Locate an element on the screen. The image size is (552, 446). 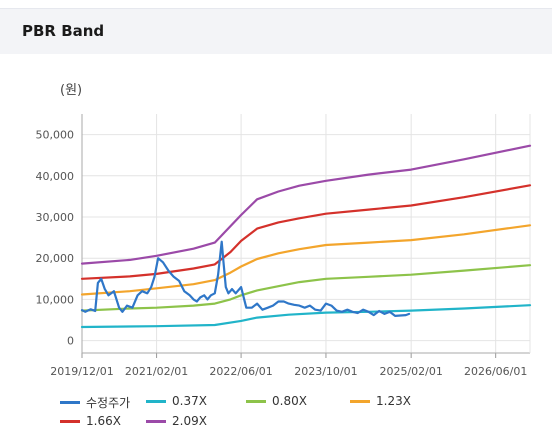
x-tick-label: 2021/02/01 is located at coordinates (156, 371).